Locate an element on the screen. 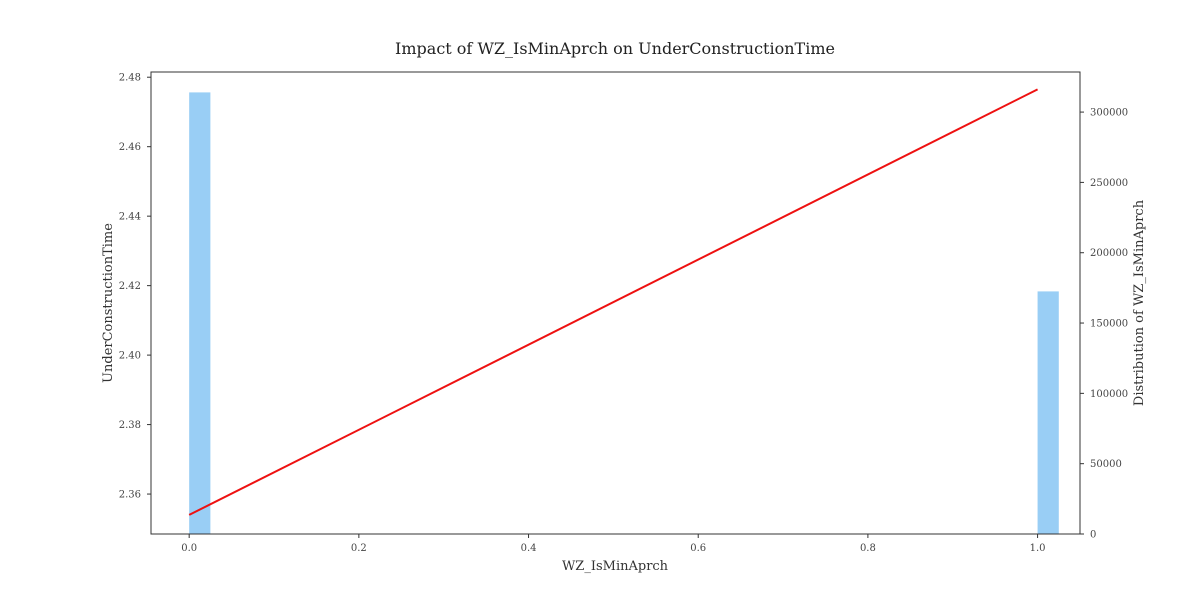  y-axis-right: 0 50000 100000 150000 200000 250000 300000 is located at coordinates (1104, 324).